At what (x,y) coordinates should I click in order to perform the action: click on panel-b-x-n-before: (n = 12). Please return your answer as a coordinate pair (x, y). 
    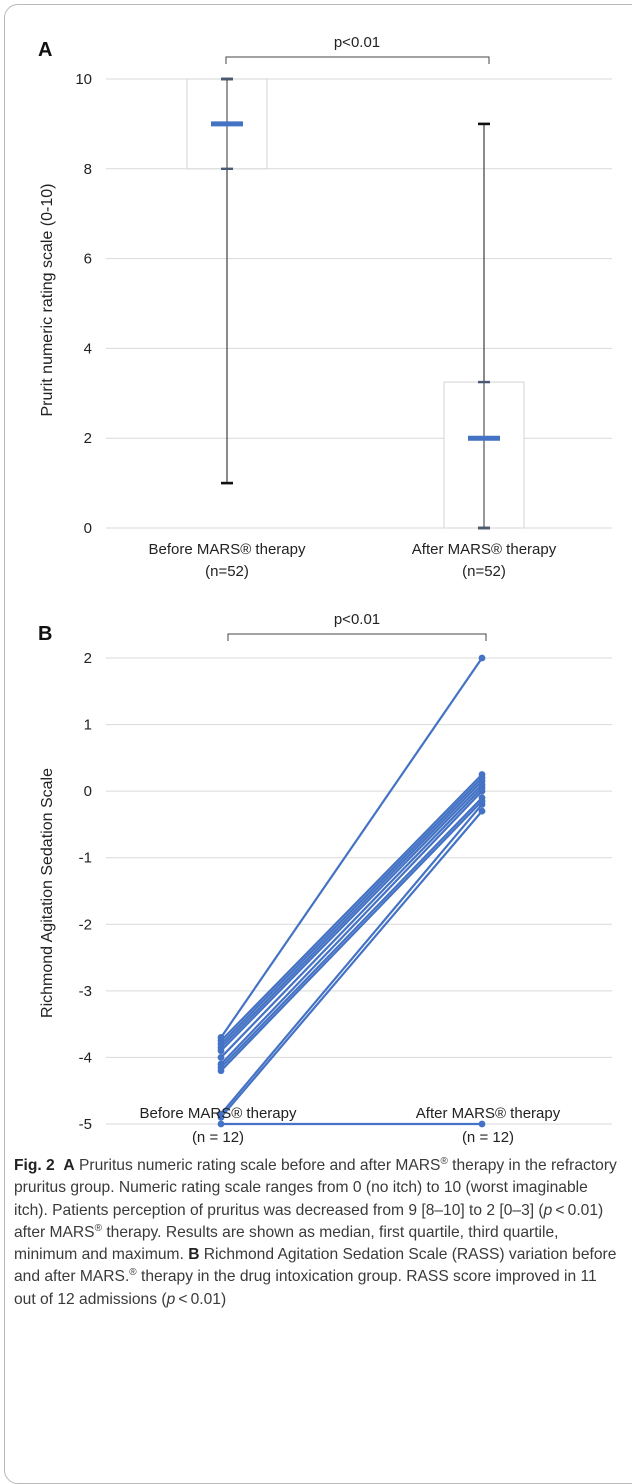
    Looking at the image, I should click on (218, 1137).